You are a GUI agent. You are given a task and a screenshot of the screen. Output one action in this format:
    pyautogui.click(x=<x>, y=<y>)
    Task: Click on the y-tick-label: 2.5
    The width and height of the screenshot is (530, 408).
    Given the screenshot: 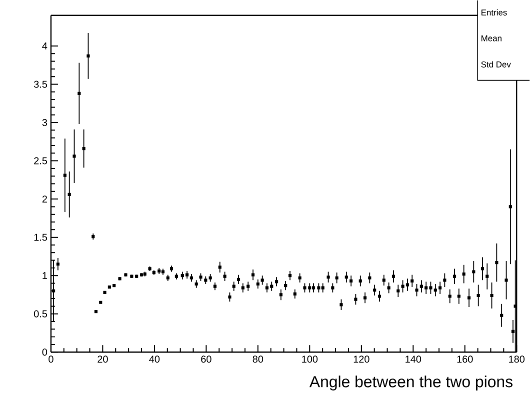 What is the action you would take?
    pyautogui.click(x=41, y=160)
    